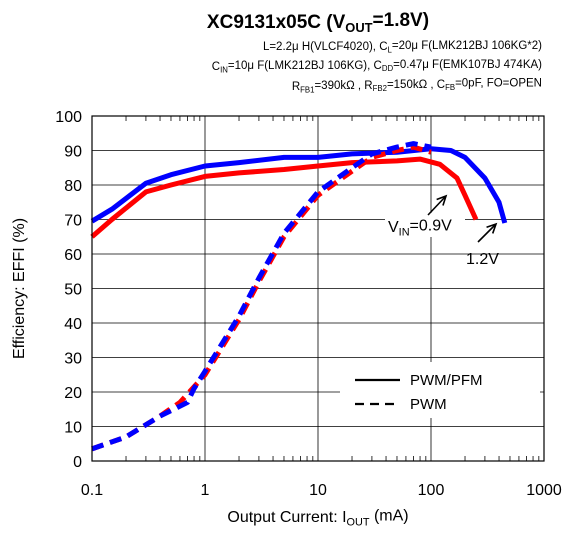 This screenshot has width=566, height=534. I want to click on annotations: VIN=0.9V 1.2V, so click(442, 231).